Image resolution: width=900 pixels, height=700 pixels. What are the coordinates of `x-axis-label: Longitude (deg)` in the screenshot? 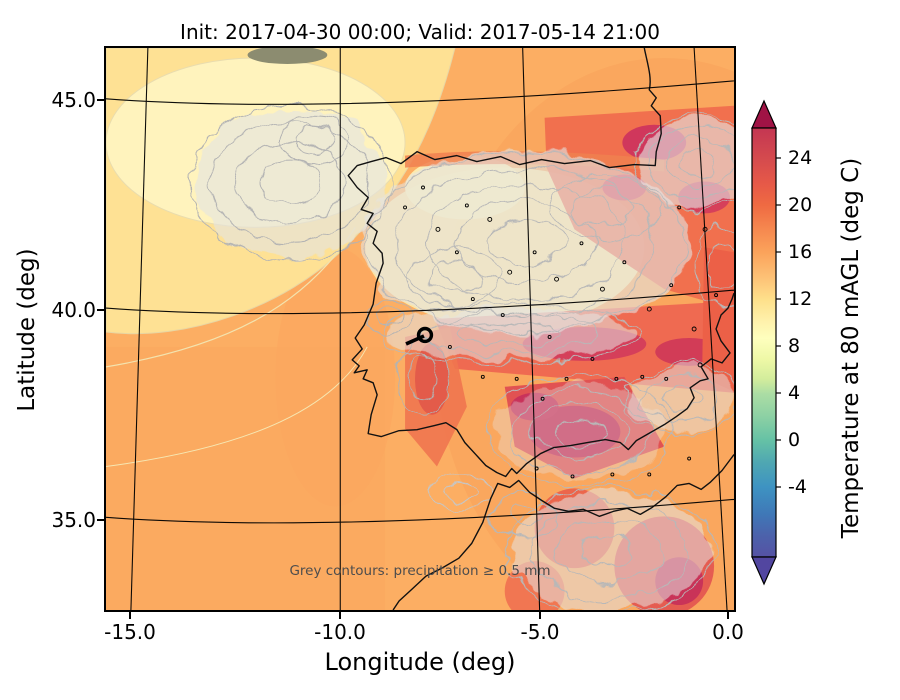 It's located at (420, 662).